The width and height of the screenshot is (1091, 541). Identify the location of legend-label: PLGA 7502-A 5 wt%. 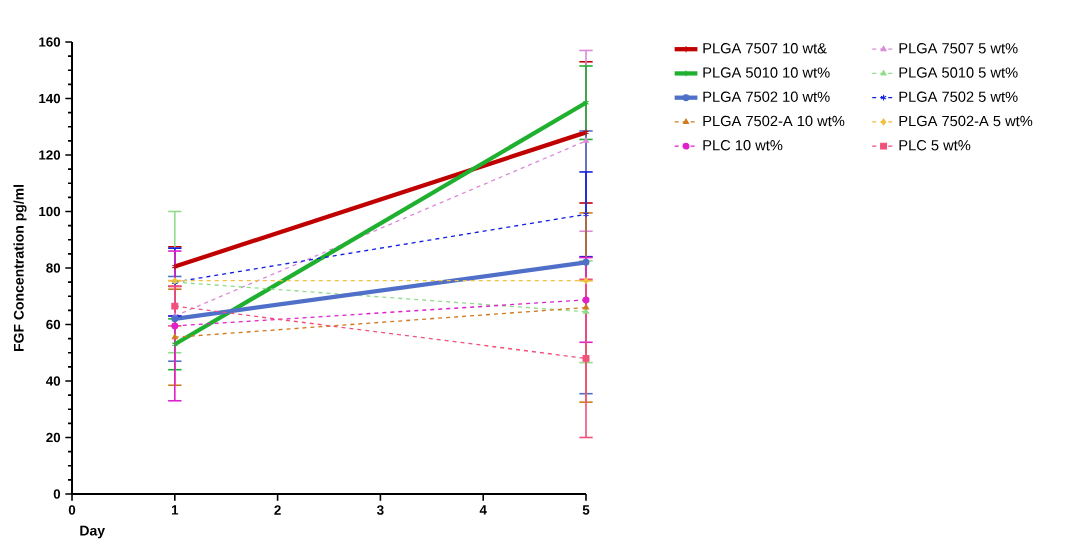
(966, 121).